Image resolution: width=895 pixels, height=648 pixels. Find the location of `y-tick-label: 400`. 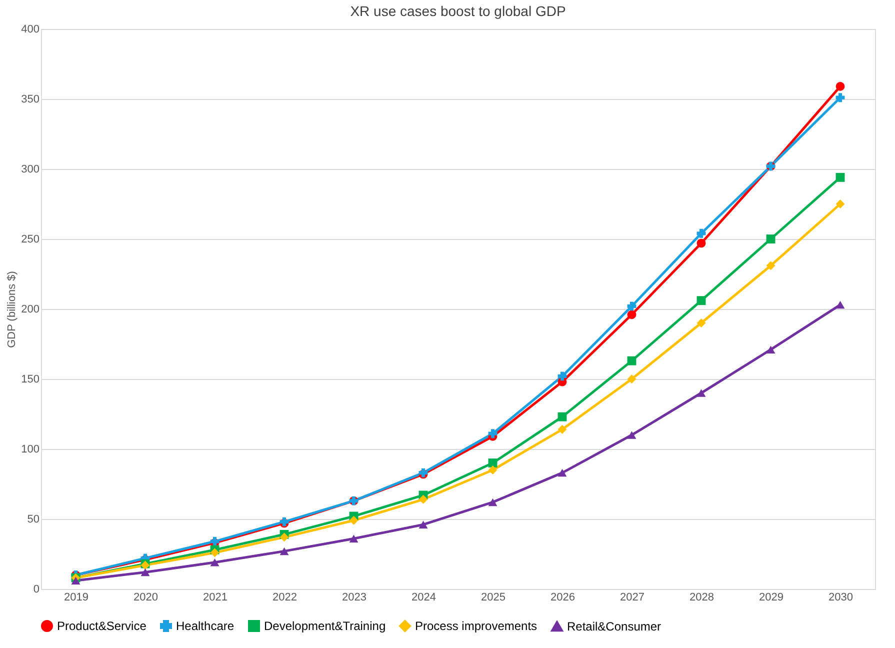

y-tick-label: 400 is located at coordinates (30, 30).